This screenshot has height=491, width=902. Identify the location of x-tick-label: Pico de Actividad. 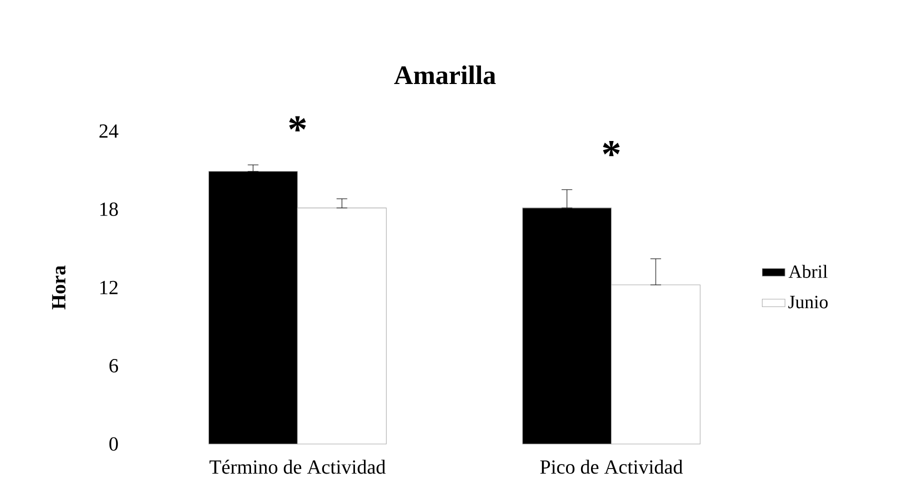
(611, 467).